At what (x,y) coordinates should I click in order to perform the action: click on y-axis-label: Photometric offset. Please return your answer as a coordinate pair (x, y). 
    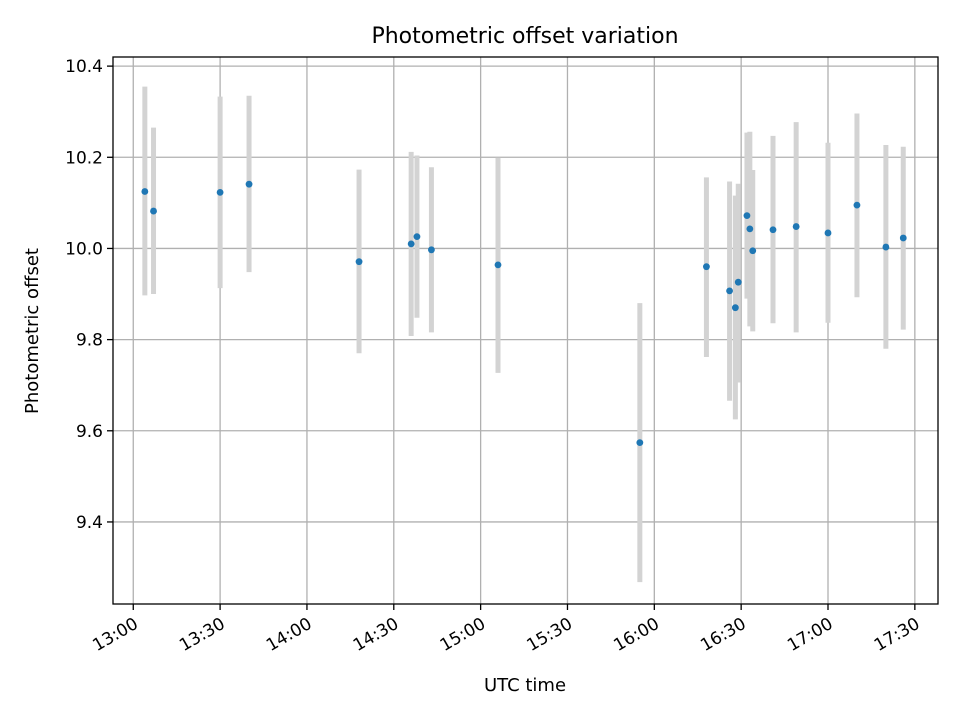
    Looking at the image, I should click on (32, 331).